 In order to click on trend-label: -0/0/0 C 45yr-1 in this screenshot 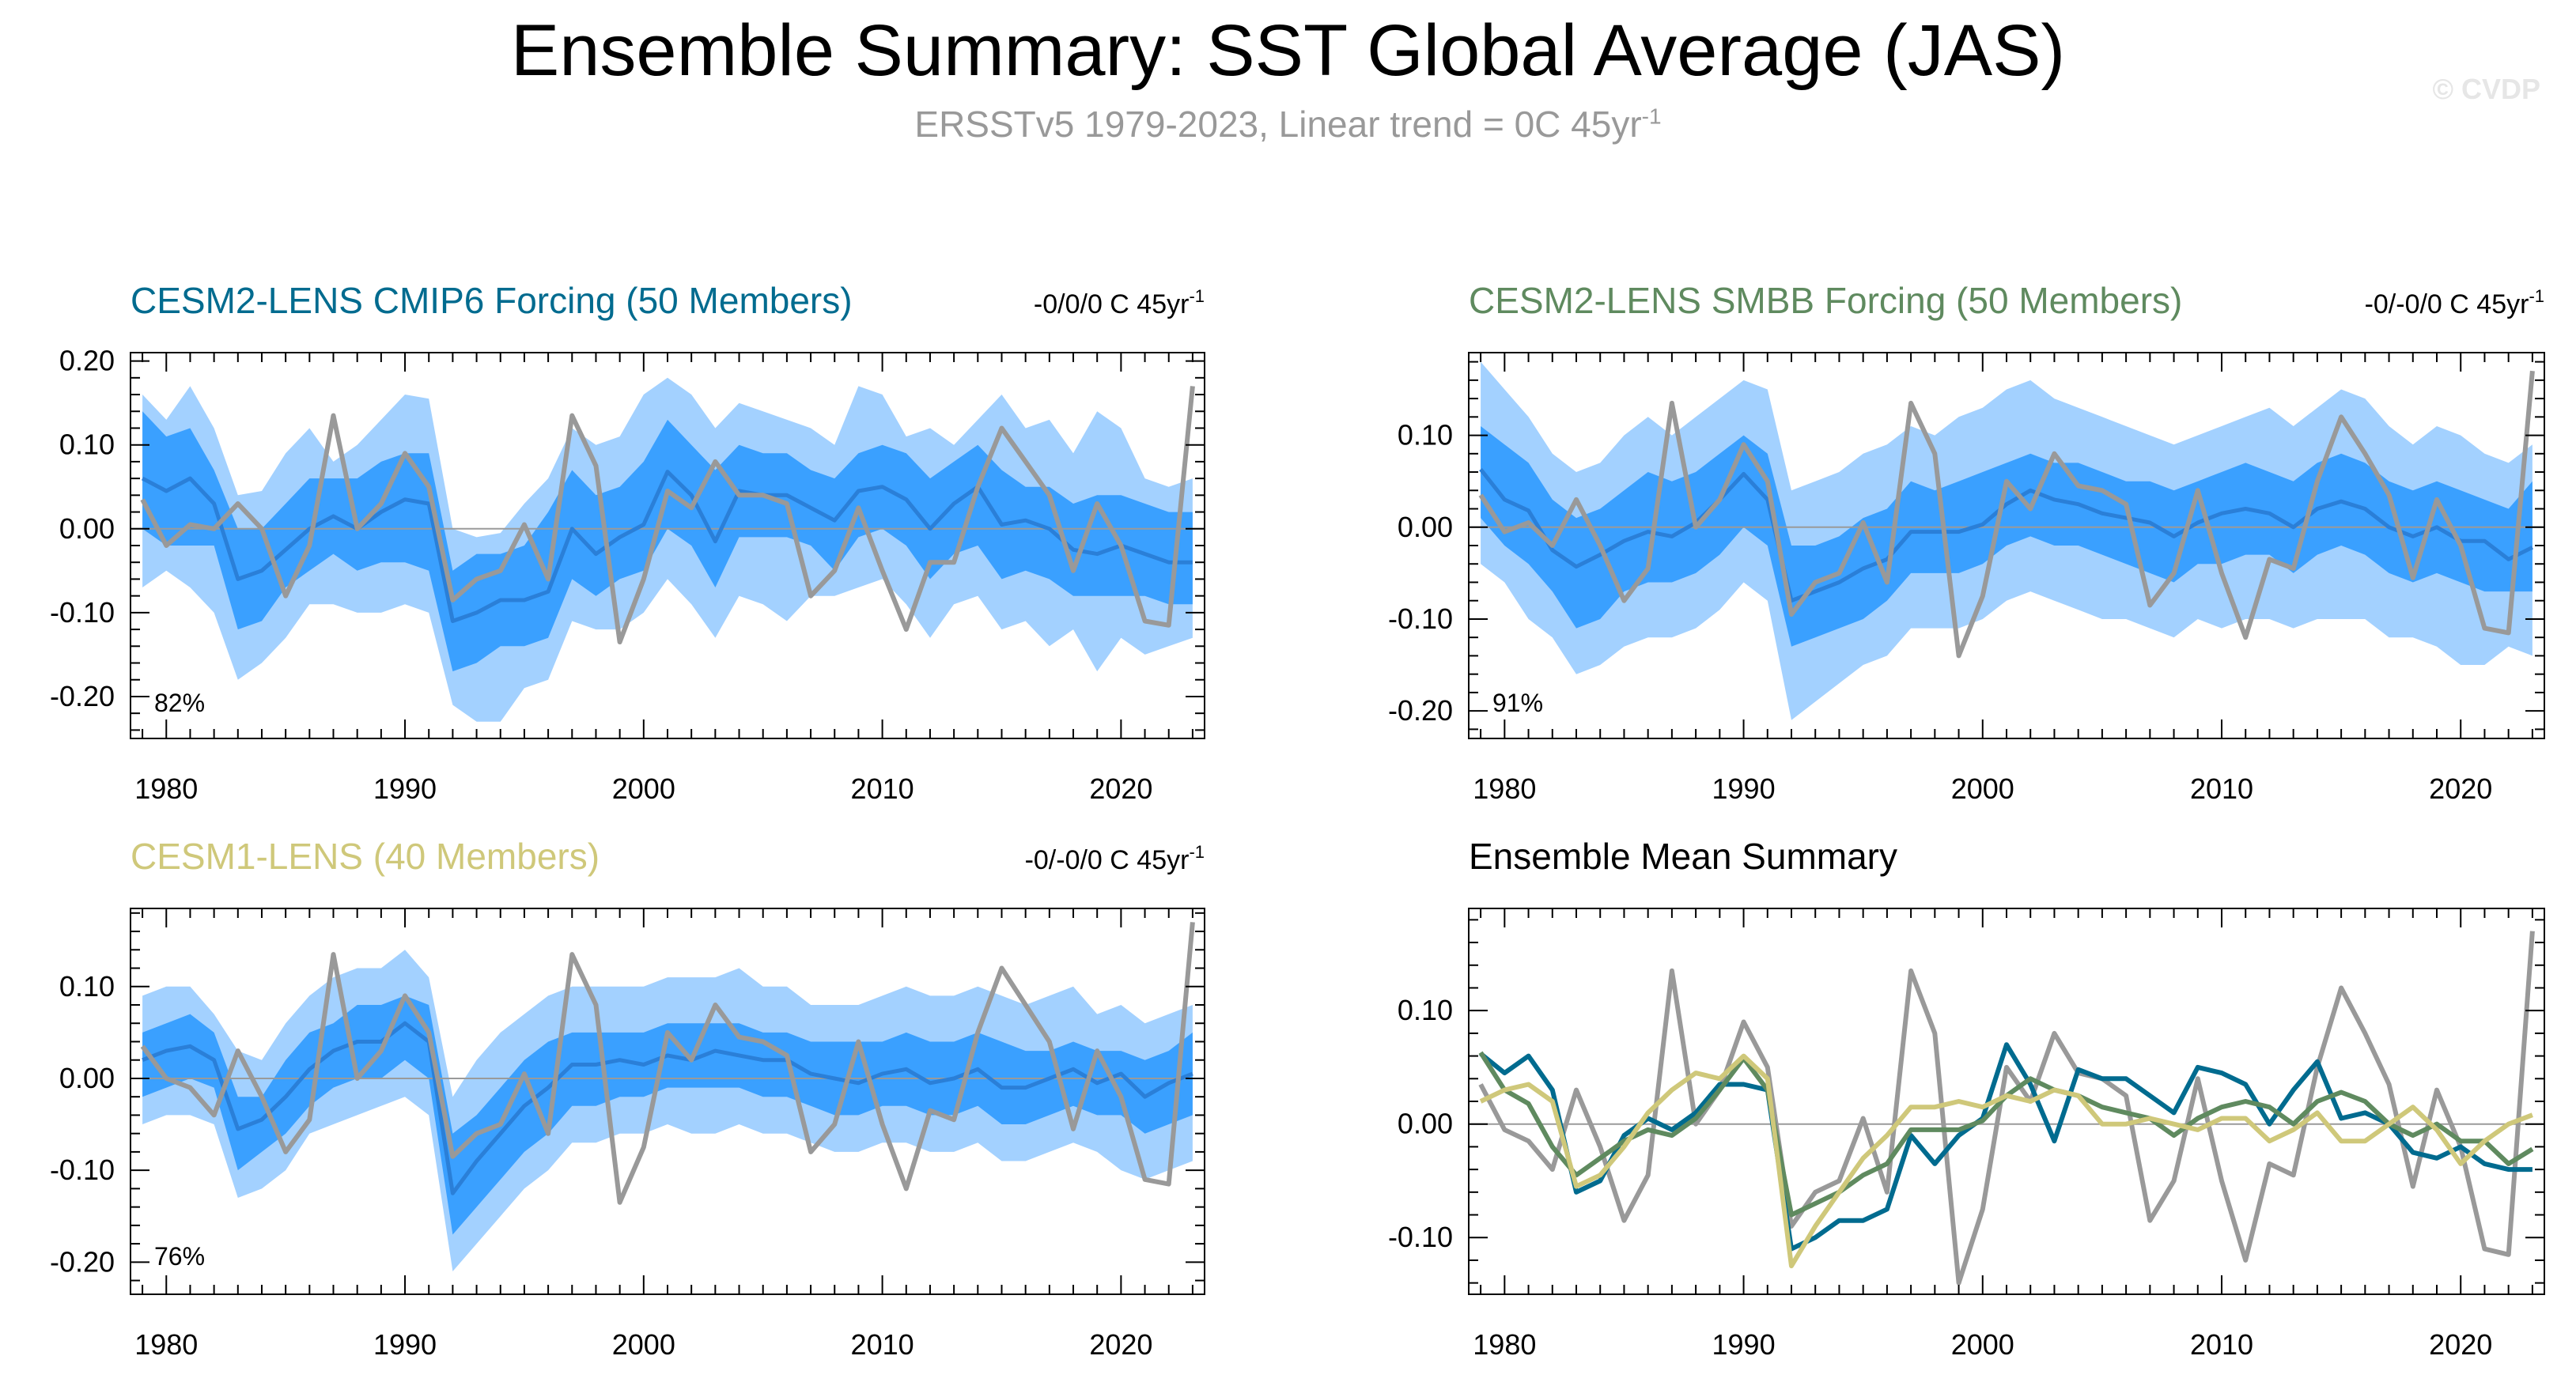, I will do `click(1119, 302)`.